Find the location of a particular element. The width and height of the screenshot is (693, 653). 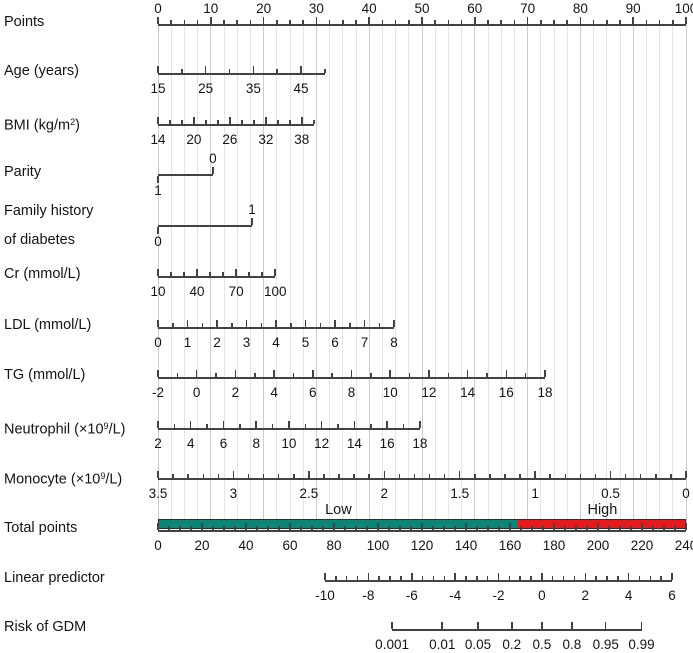

label-text: Monocyte (×10 is located at coordinates (52, 479).